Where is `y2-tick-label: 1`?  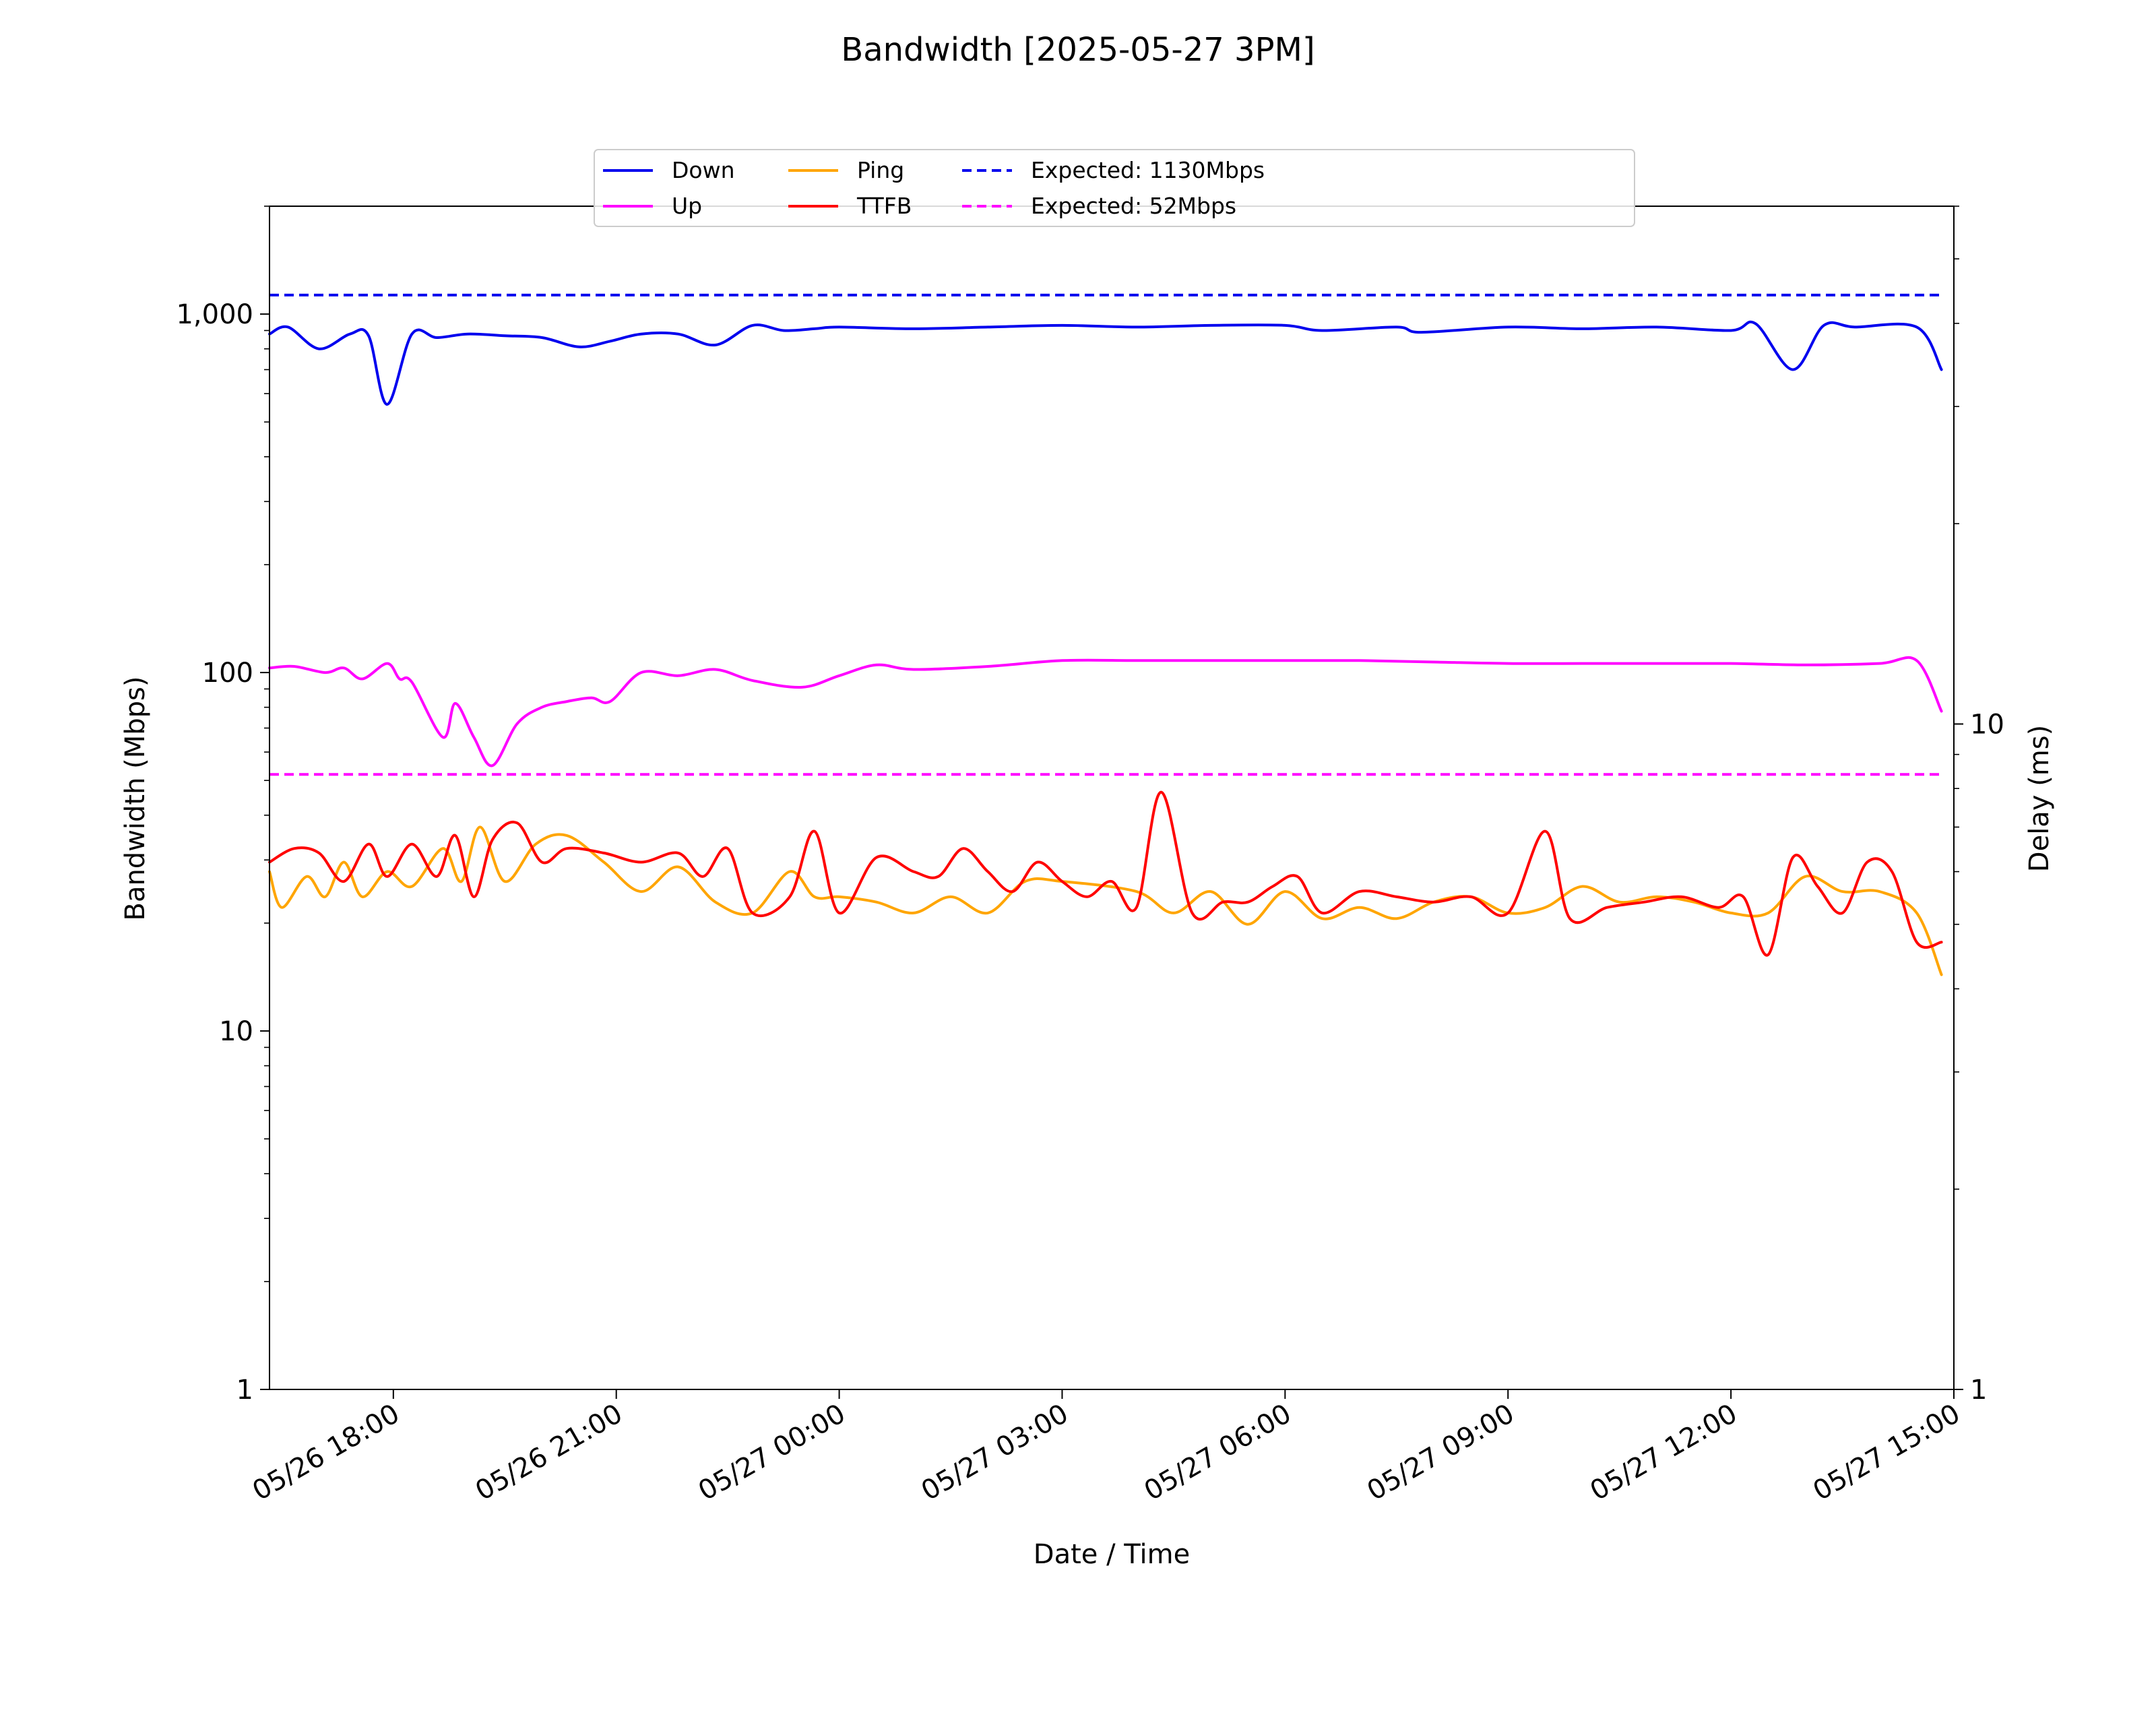 y2-tick-label: 1 is located at coordinates (1978, 1390).